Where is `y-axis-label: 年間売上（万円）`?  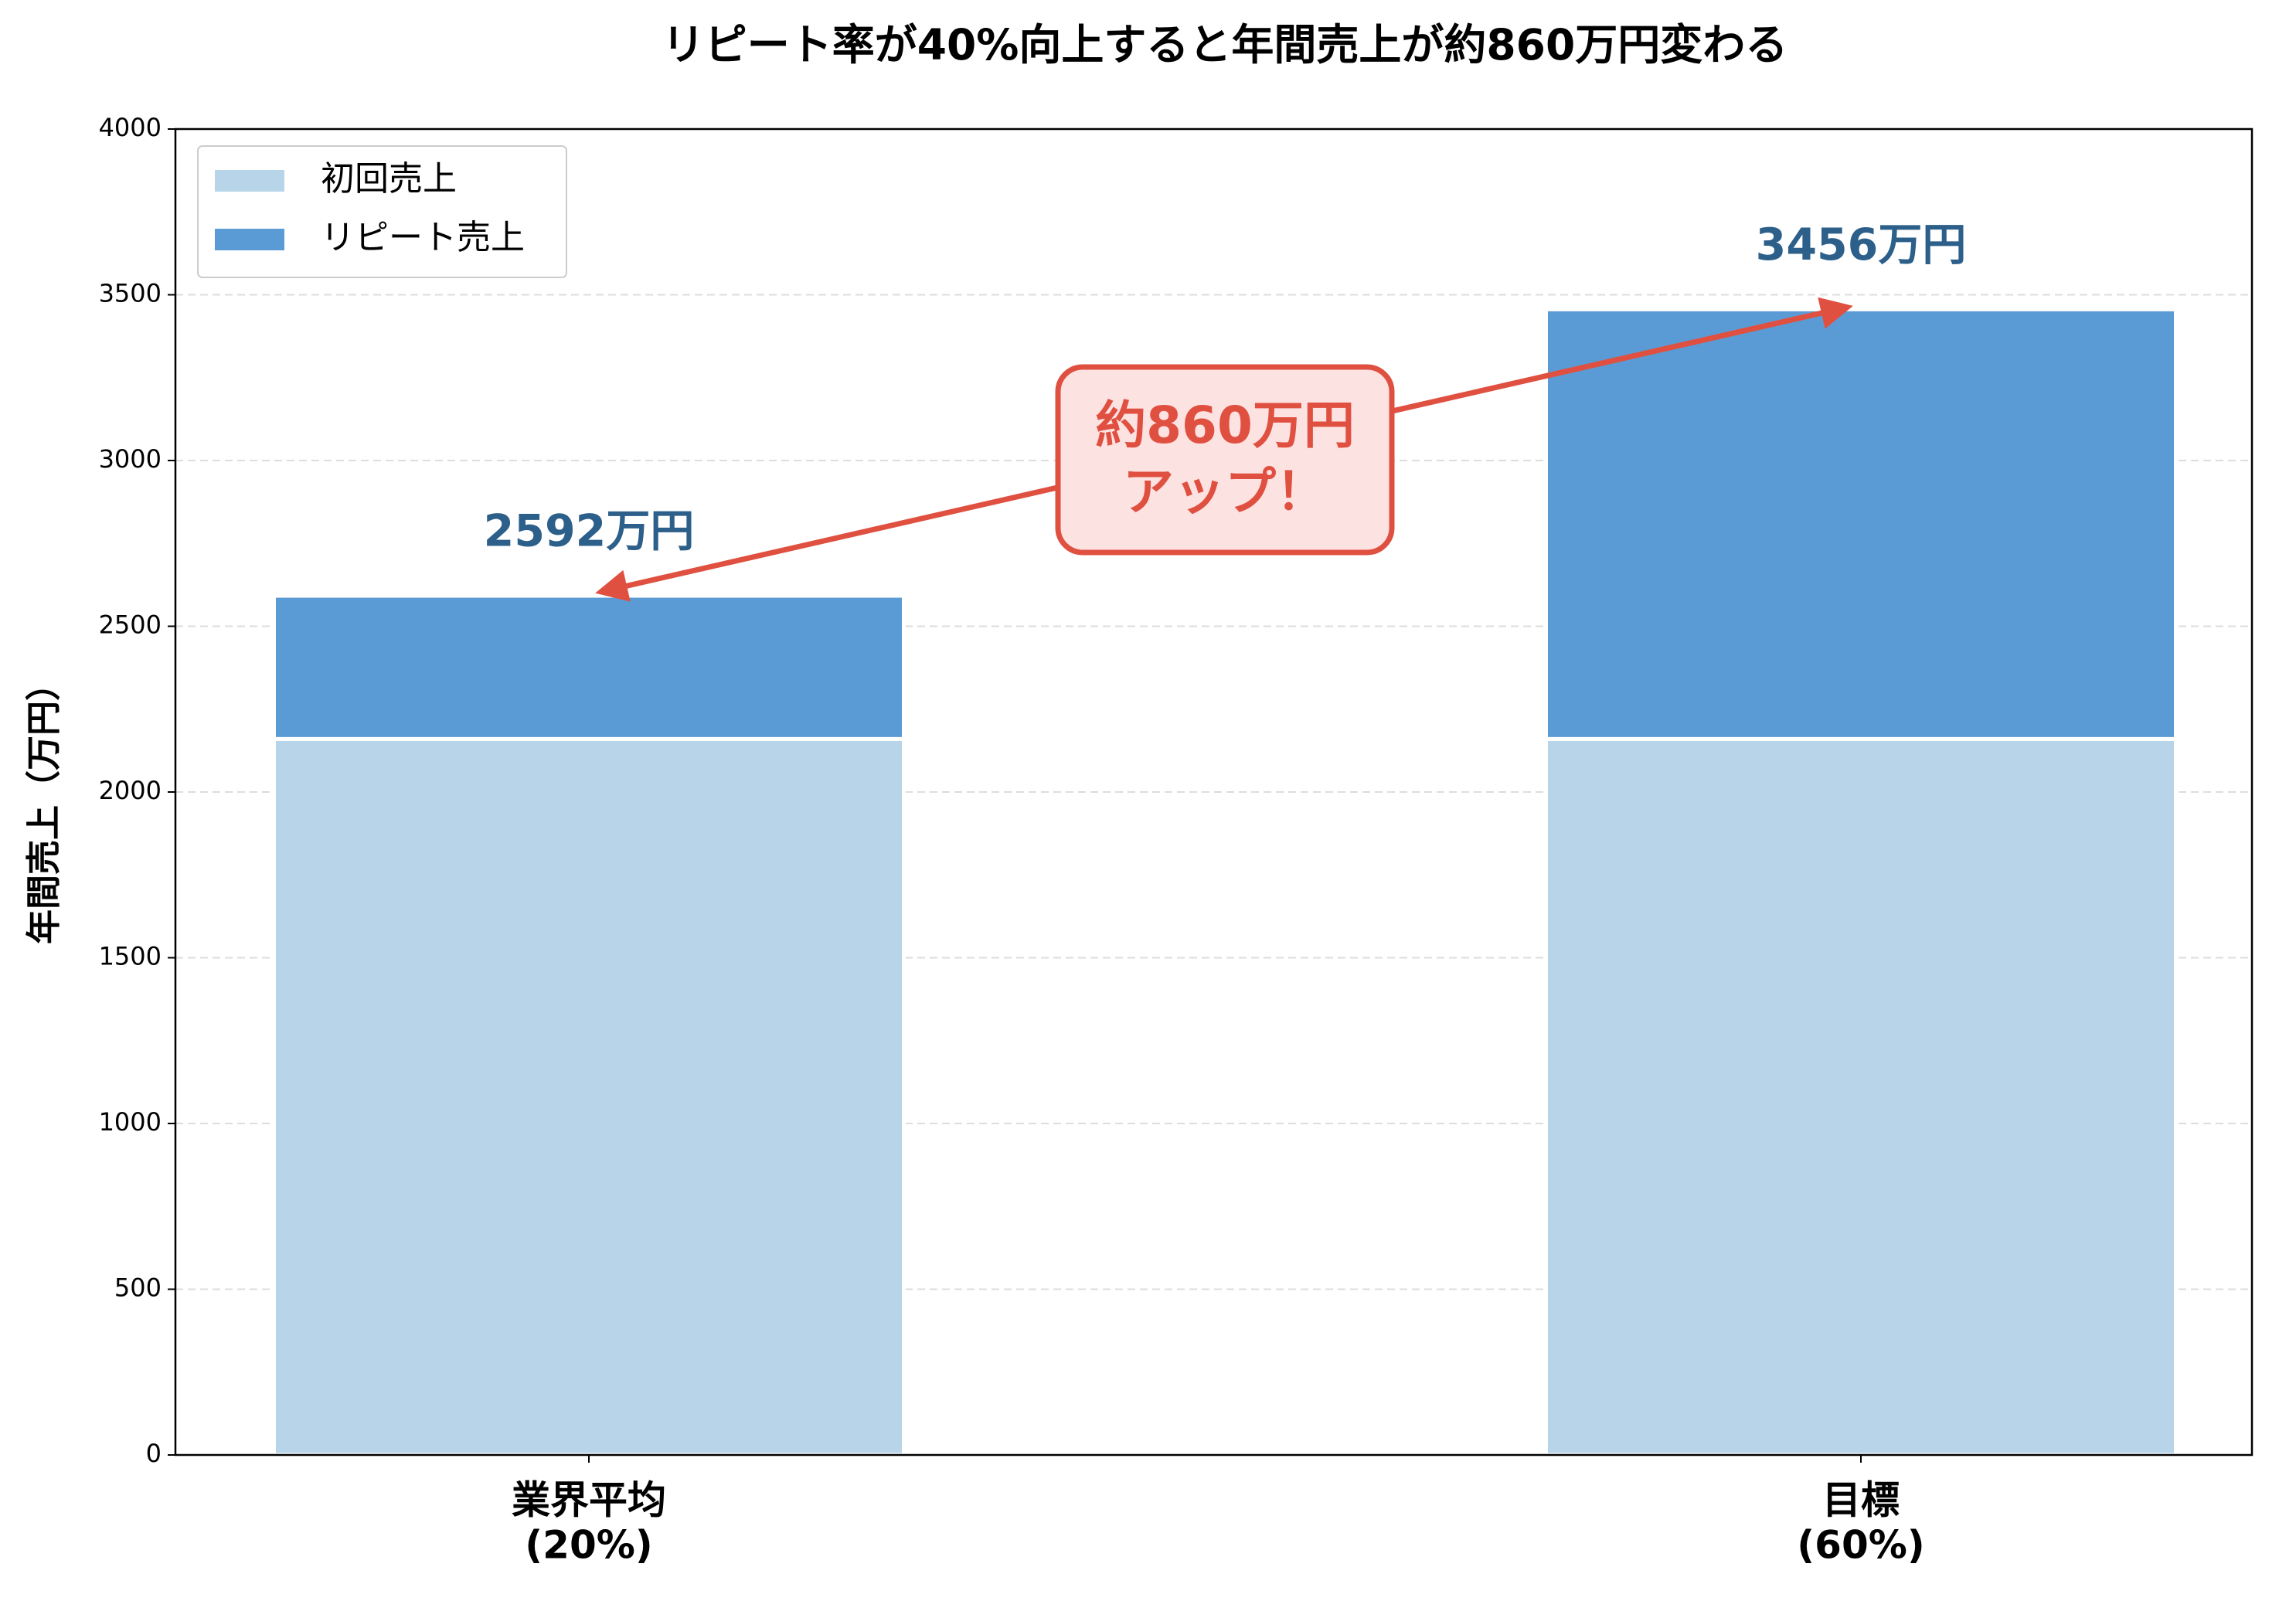 y-axis-label: 年間売上（万円） is located at coordinates (43, 805).